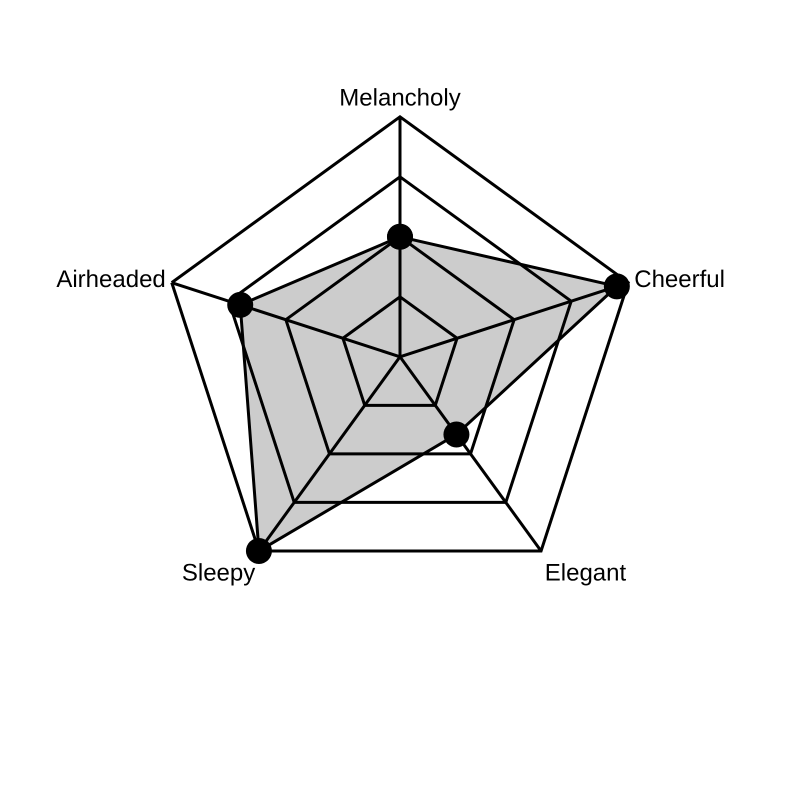 This screenshot has height=800, width=800. Describe the element at coordinates (400, 98) in the screenshot. I see `spoke-label: Melancholy` at that location.